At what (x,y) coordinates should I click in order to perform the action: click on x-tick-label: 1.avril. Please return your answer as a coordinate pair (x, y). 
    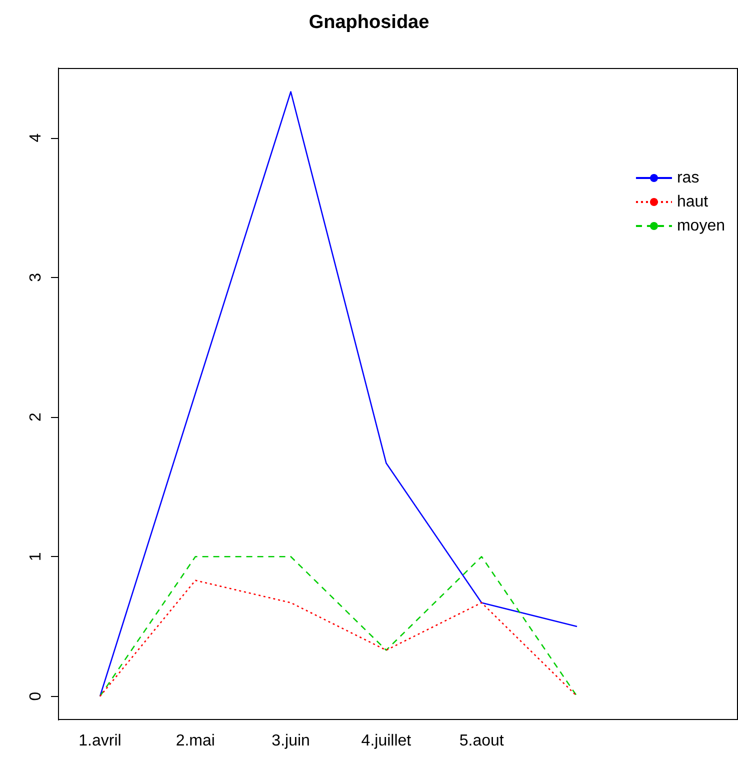
    Looking at the image, I should click on (100, 741).